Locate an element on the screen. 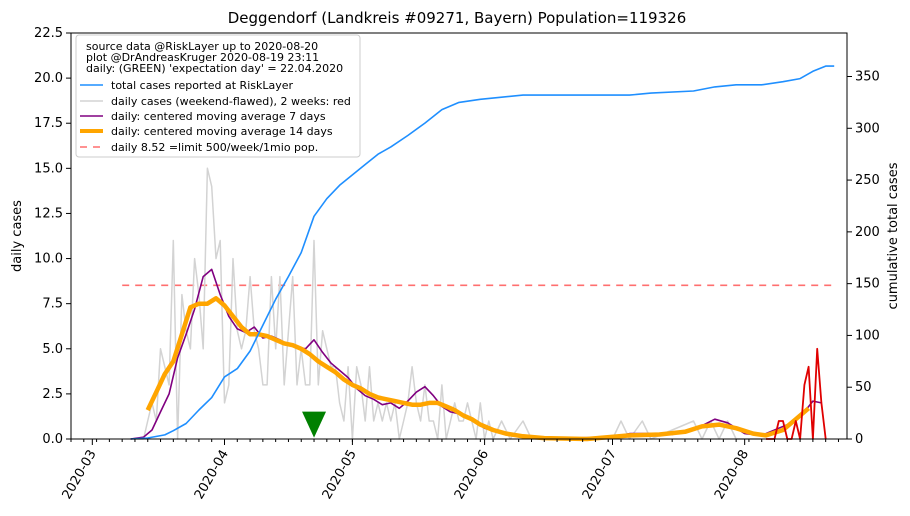 The width and height of the screenshot is (910, 516). y-left-tick-label: 22.5 is located at coordinates (48, 33).